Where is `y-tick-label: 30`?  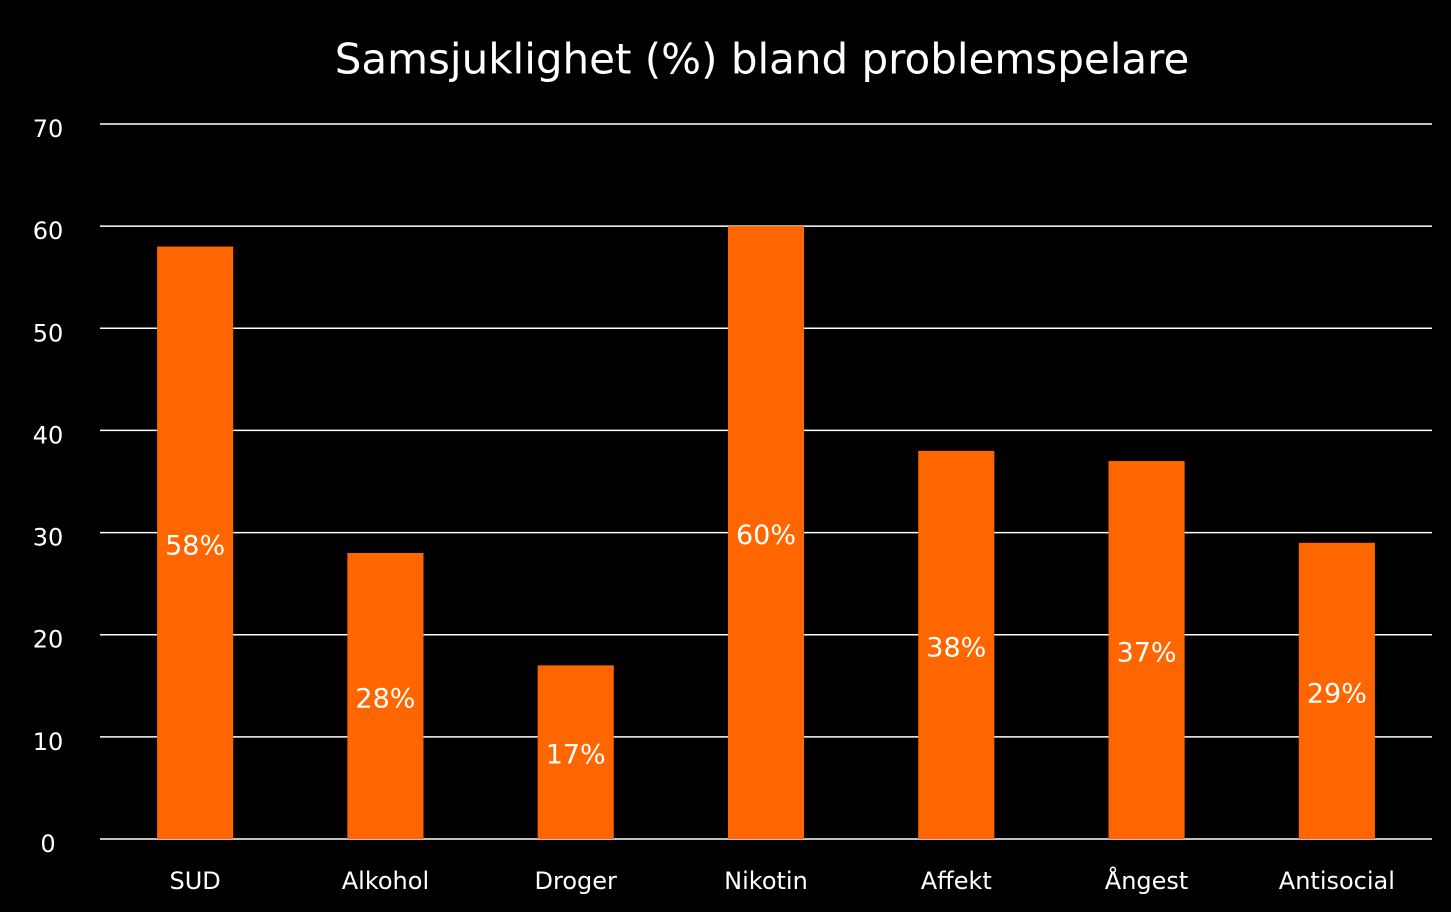 y-tick-label: 30 is located at coordinates (48, 538).